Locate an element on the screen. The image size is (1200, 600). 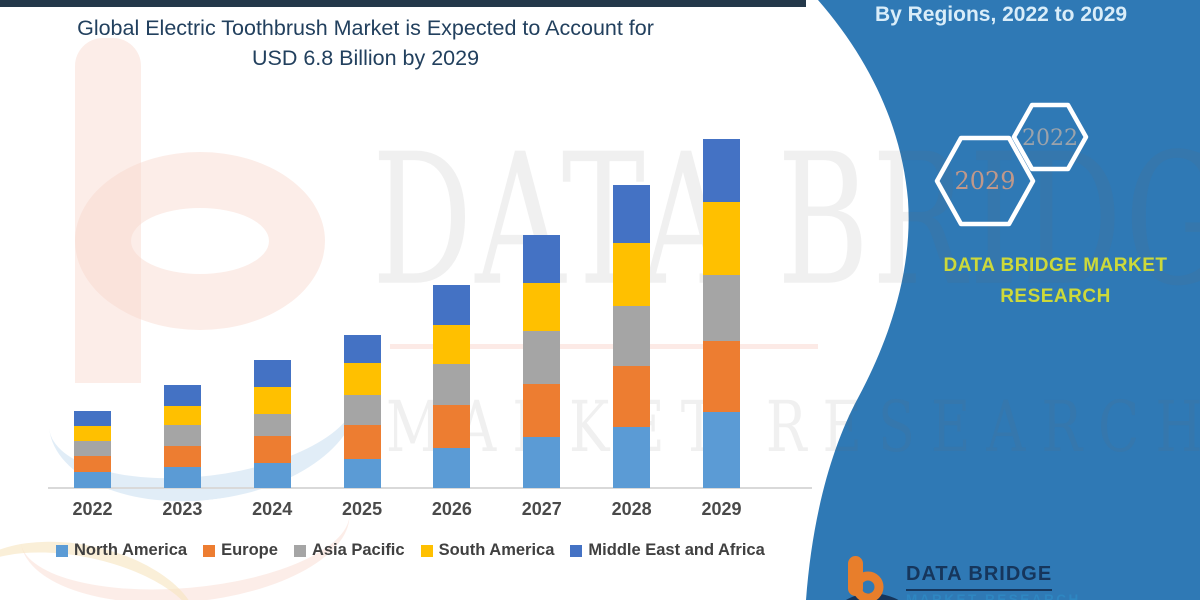
bar-2026 is located at coordinates (452, 386).